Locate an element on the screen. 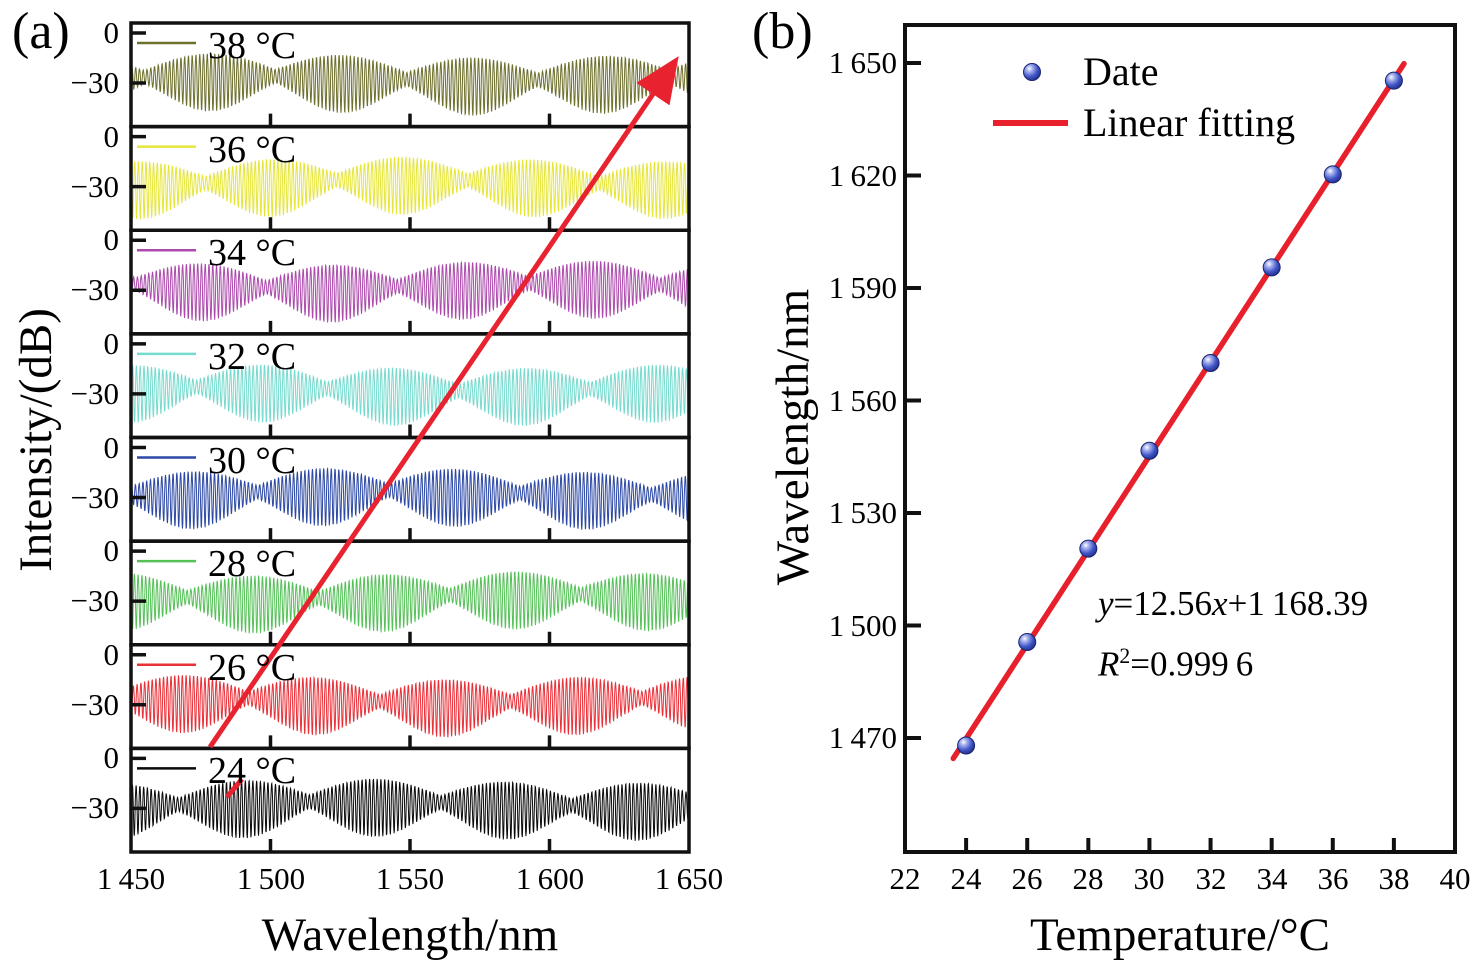 This screenshot has height=969, width=1476. data-point-24c is located at coordinates (966, 745).